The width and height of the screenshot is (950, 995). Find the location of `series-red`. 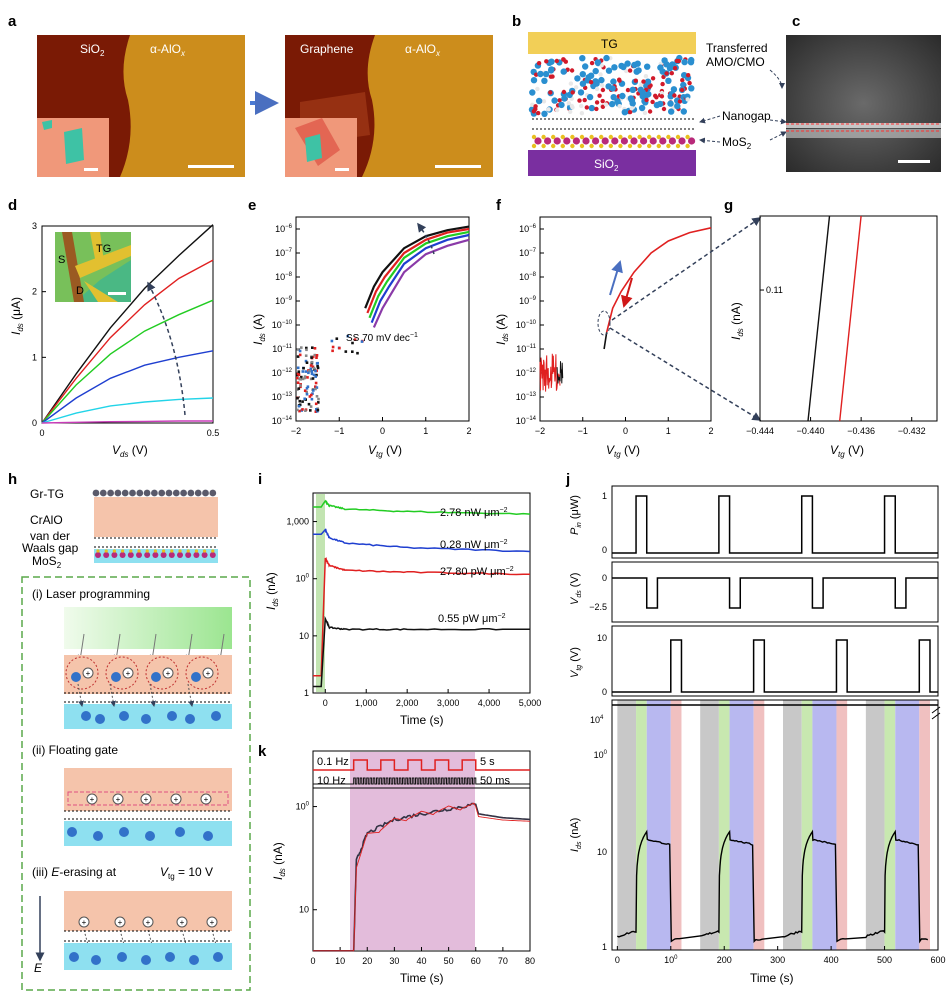

series-red is located at coordinates (418, 270).